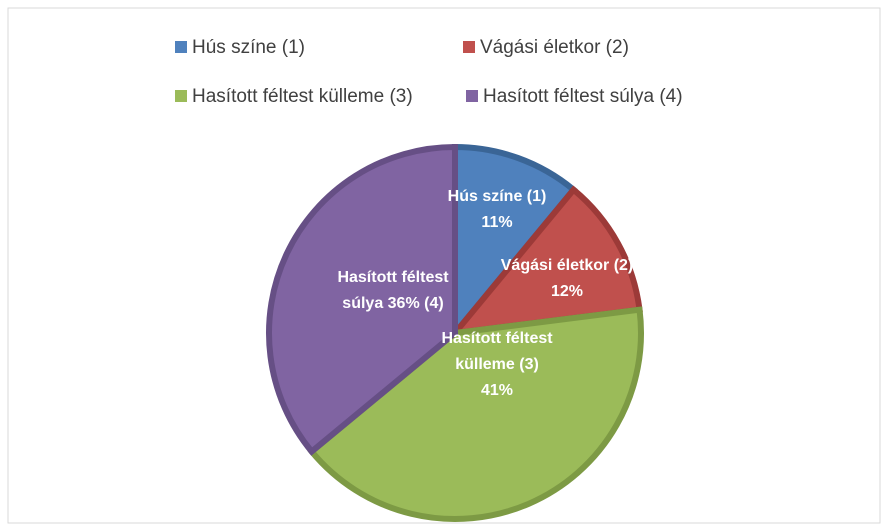  What do you see at coordinates (496, 222) in the screenshot?
I see `data-label: 11%` at bounding box center [496, 222].